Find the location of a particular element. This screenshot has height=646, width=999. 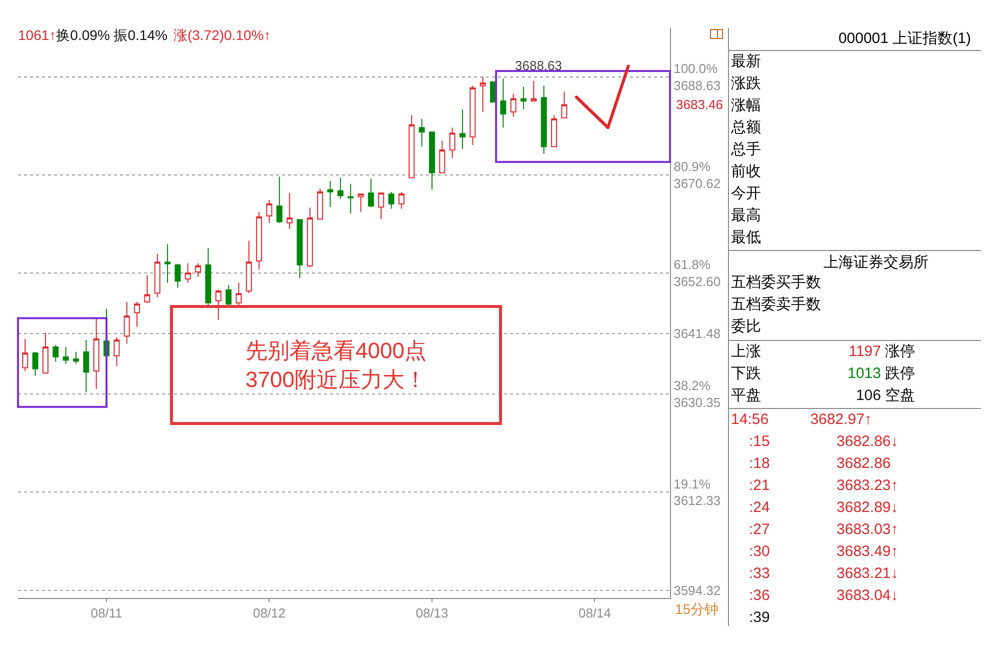

text: :27 3683.03↑ is located at coordinates (823, 529).